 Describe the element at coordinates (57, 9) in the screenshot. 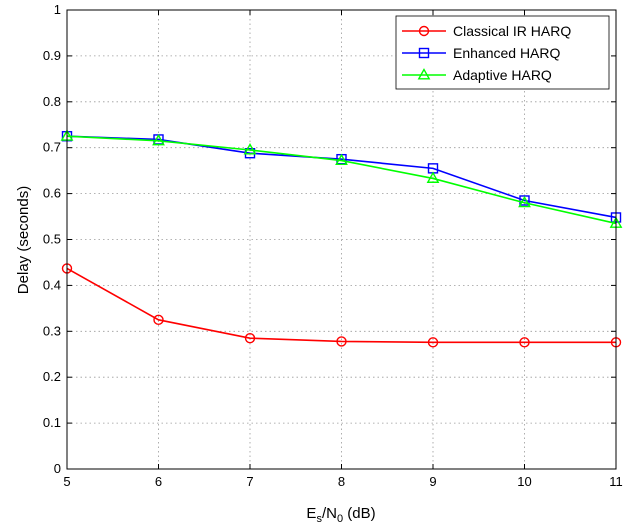

I see `y-tick-label: 1` at that location.